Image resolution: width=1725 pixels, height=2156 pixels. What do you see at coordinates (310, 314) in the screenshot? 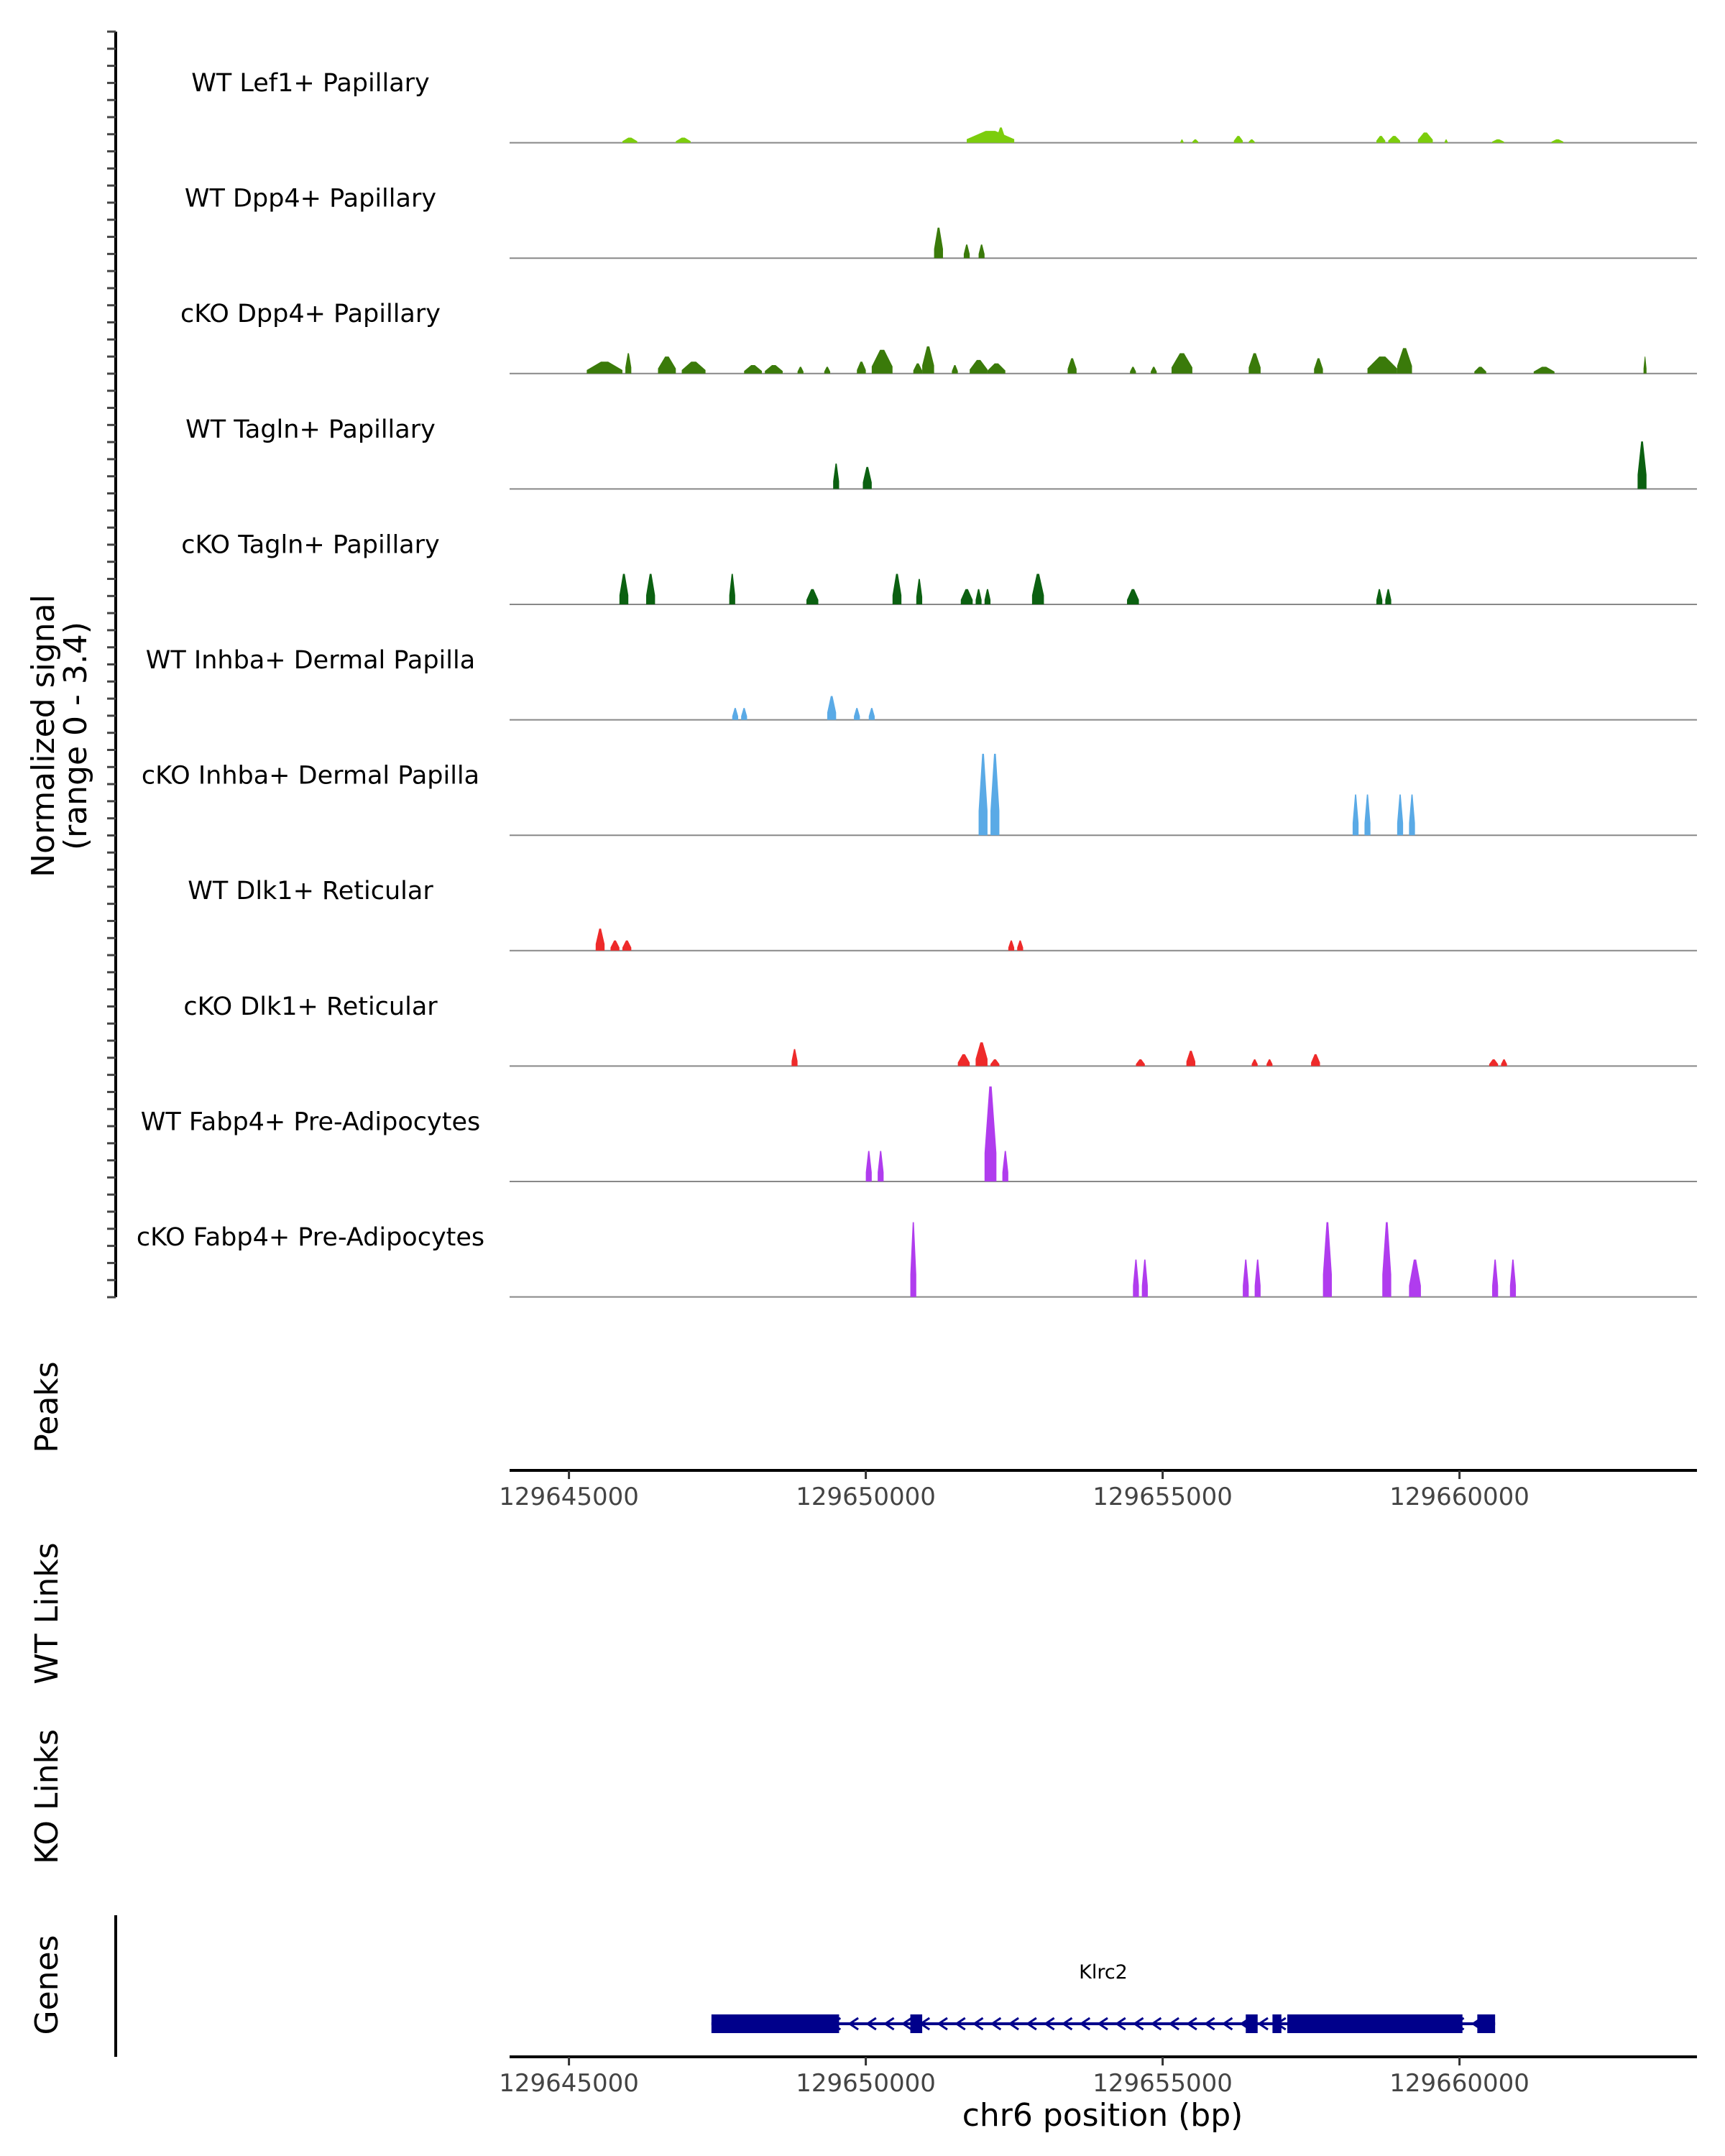
I see `track-label: cKO Dpp4+ Papillary` at bounding box center [310, 314].